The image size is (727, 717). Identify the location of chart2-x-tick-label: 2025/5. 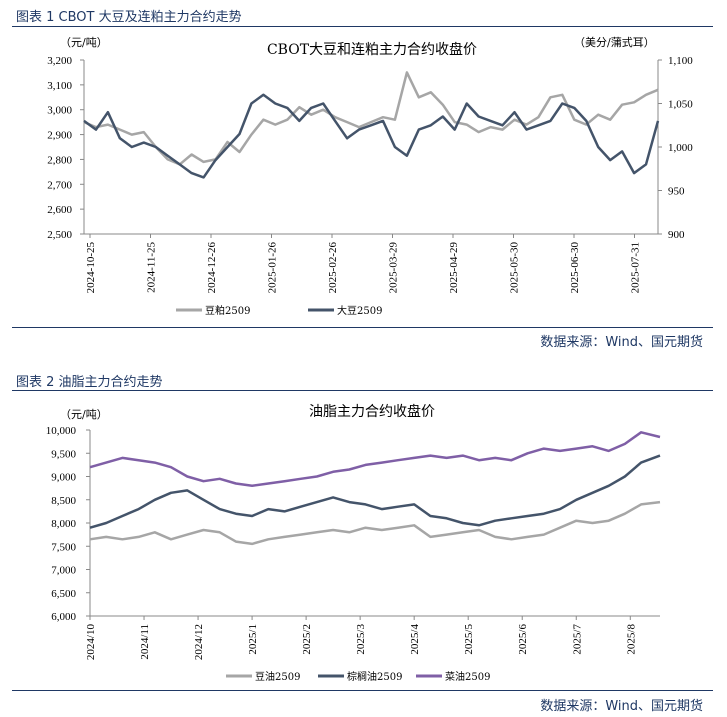
(469, 639).